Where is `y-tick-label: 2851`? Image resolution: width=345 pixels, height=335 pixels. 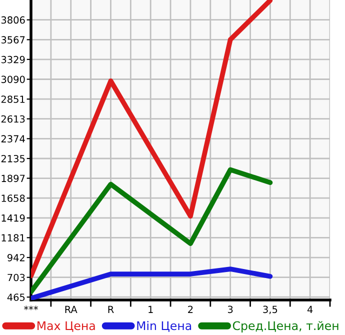
y-tick-label: 2851 is located at coordinates (13, 99).